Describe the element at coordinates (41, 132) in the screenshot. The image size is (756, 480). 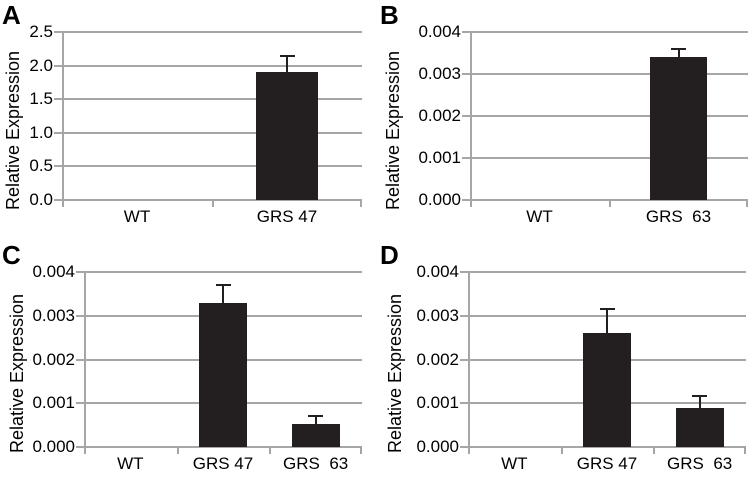
I see `y-tick-label: 1.0` at that location.